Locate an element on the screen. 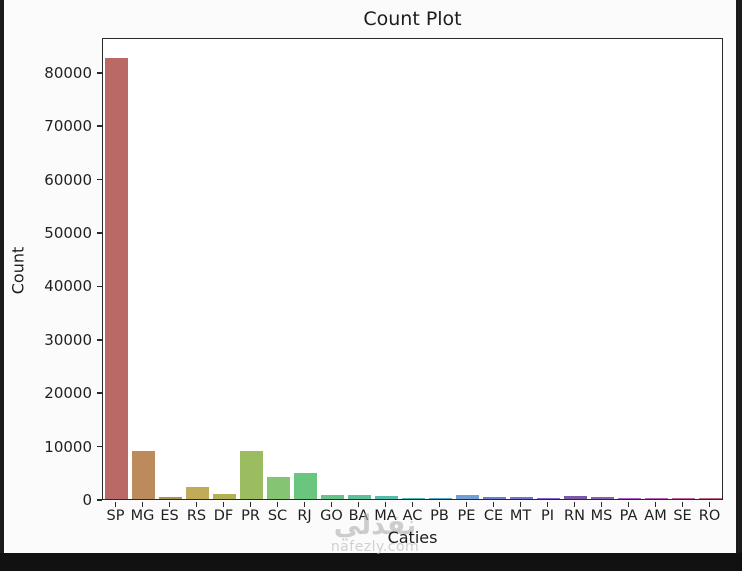 The height and width of the screenshot is (571, 742). x-tick-label-DF: DF is located at coordinates (223, 516).